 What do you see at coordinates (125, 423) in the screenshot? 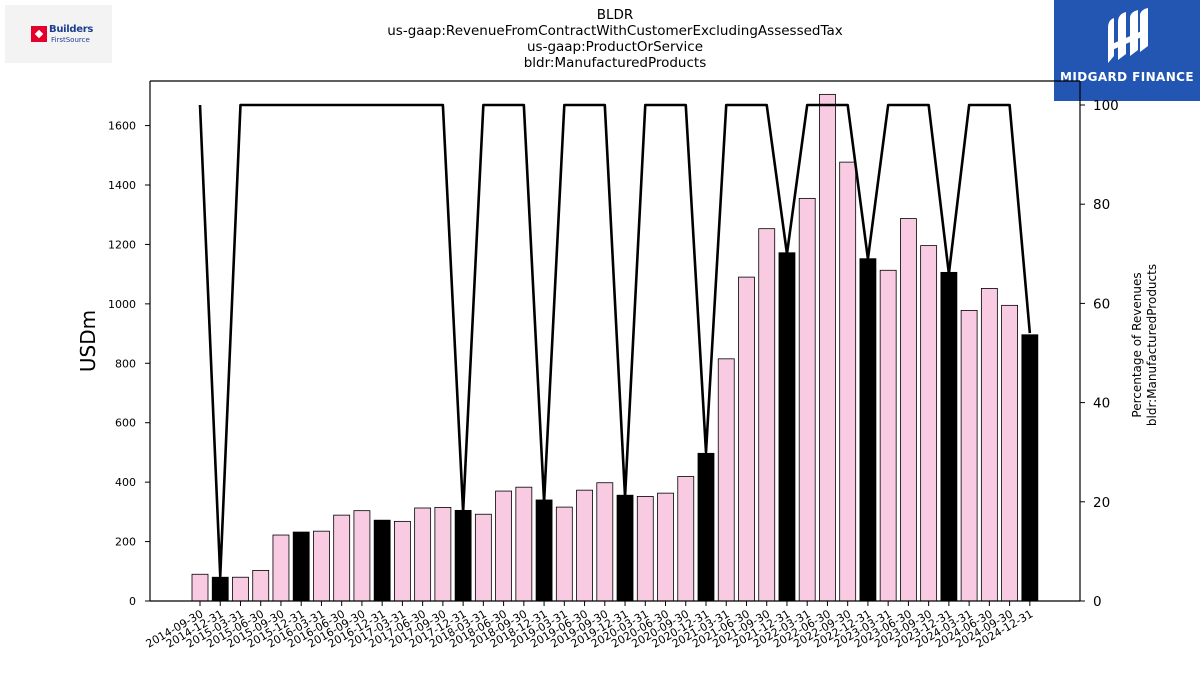
I see `y-tick-label-600: 600` at bounding box center [125, 423].